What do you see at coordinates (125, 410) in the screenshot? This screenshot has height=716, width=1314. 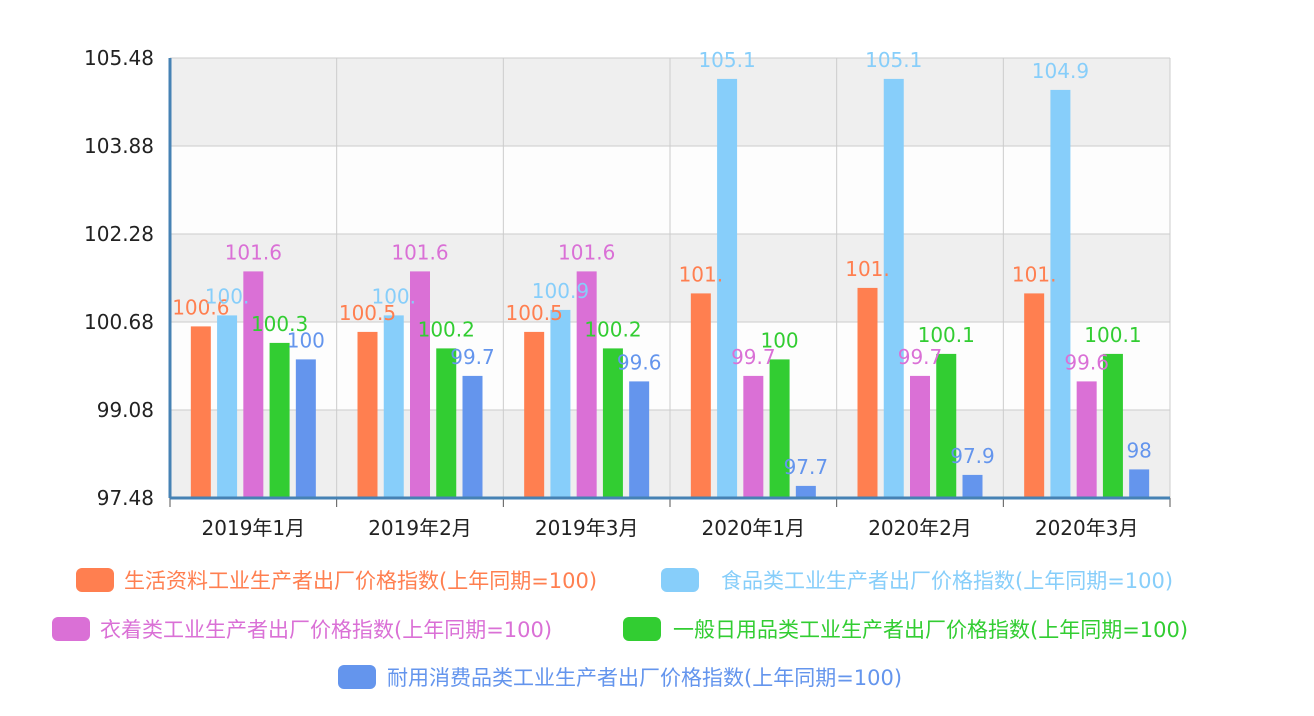 I see `y-tick-label: 99.08` at bounding box center [125, 410].